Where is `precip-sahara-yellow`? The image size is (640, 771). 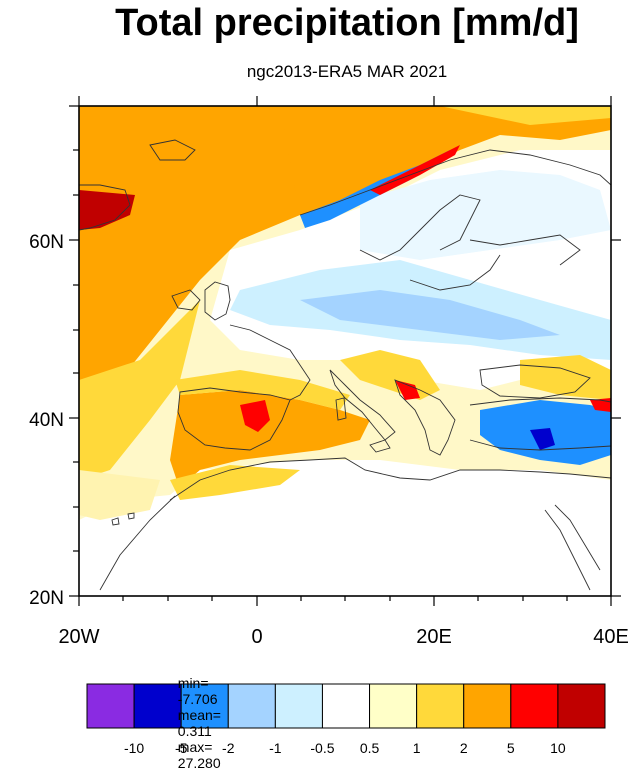 precip-sahara-yellow is located at coordinates (119, 495).